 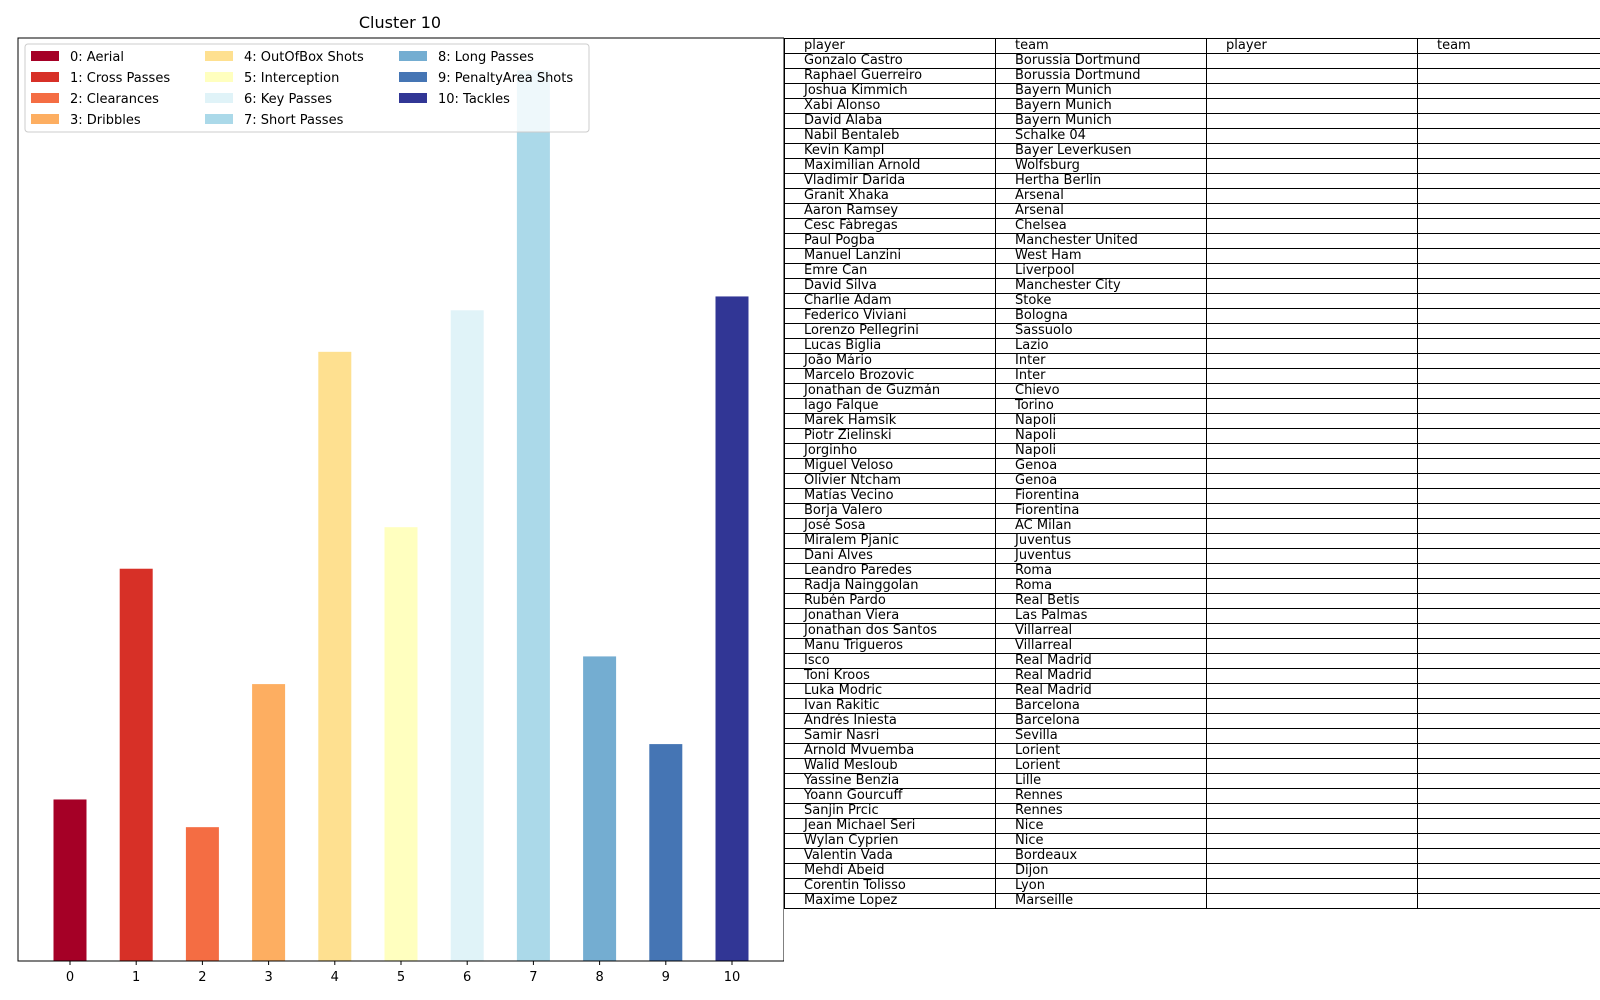 What do you see at coordinates (1101, 871) in the screenshot?
I see `team-cell: Dijon` at bounding box center [1101, 871].